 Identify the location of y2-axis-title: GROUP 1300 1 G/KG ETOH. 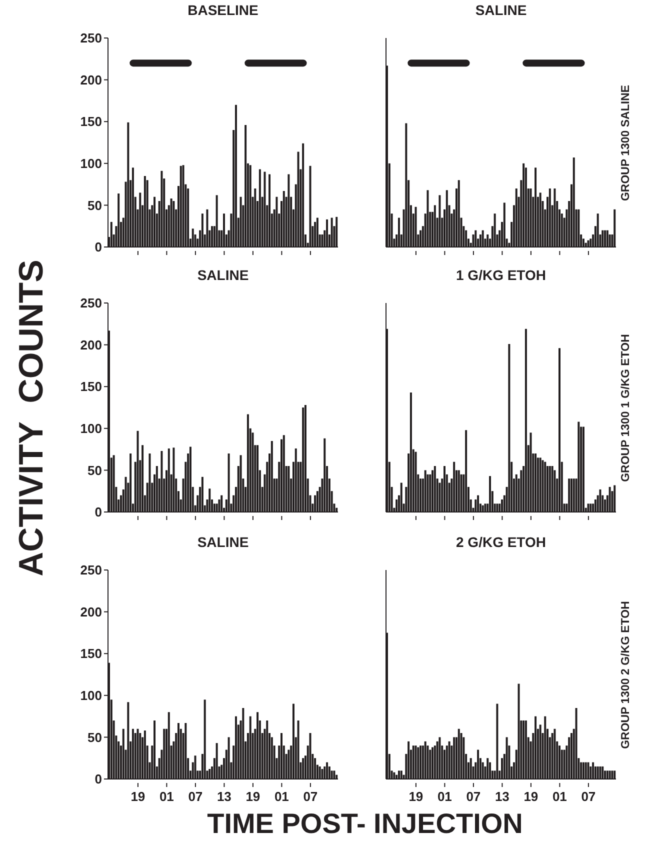
(626, 408).